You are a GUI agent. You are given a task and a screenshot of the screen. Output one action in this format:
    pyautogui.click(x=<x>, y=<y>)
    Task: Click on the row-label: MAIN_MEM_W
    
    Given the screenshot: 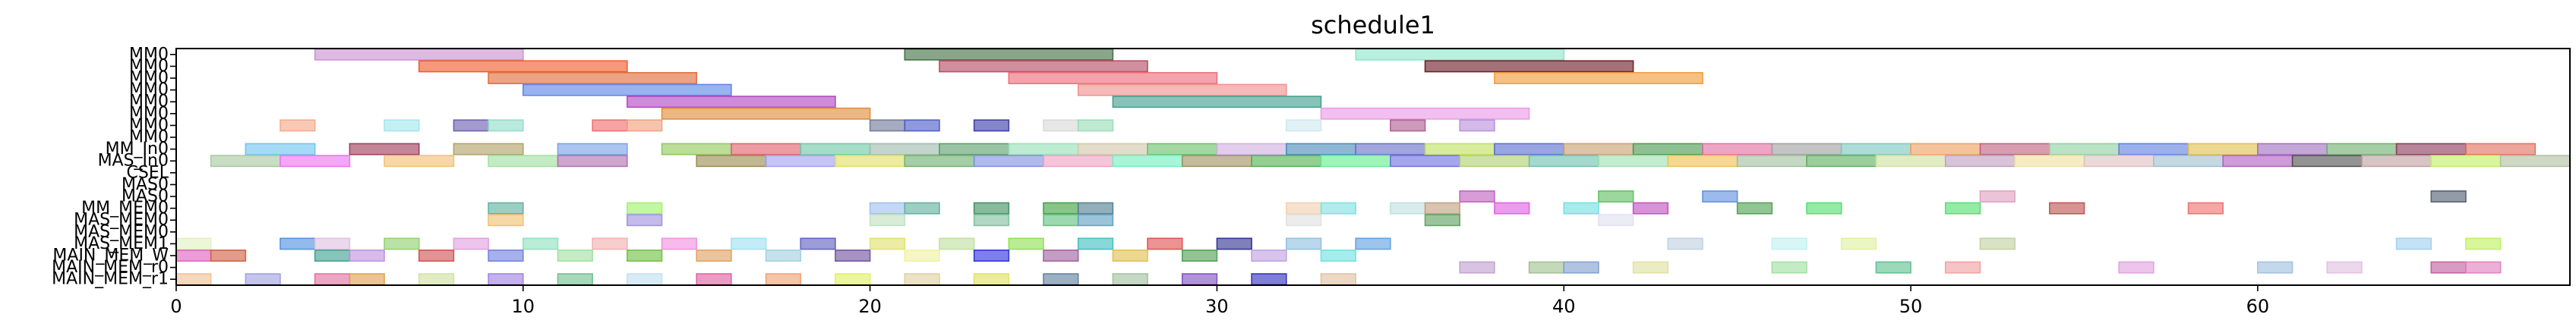 What is the action you would take?
    pyautogui.click(x=110, y=256)
    